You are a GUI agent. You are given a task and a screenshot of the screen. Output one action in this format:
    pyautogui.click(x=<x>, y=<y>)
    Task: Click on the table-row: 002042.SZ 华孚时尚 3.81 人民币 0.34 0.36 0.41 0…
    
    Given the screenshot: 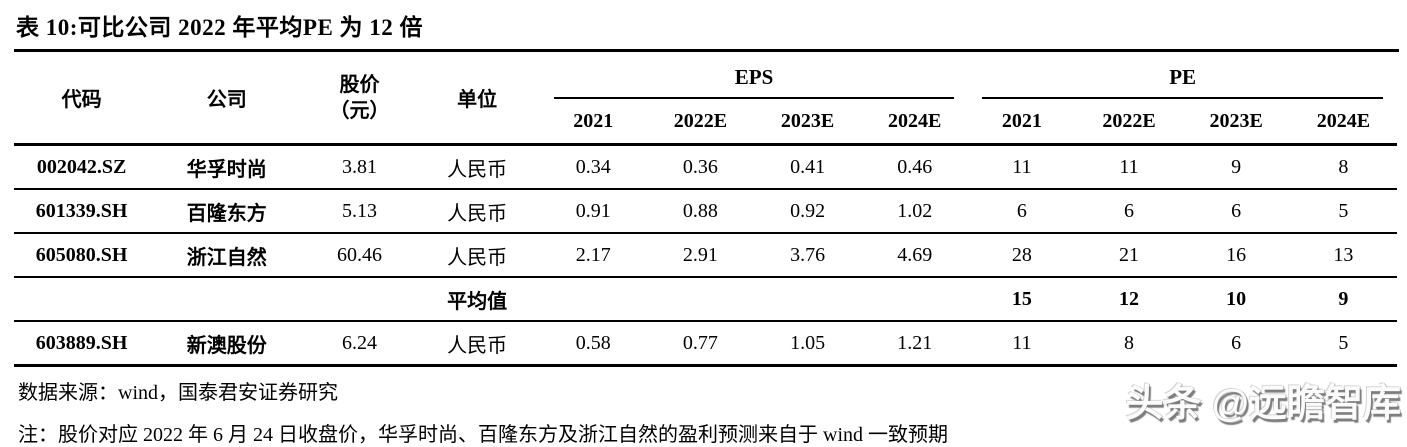 What is the action you would take?
    pyautogui.click(x=705, y=167)
    